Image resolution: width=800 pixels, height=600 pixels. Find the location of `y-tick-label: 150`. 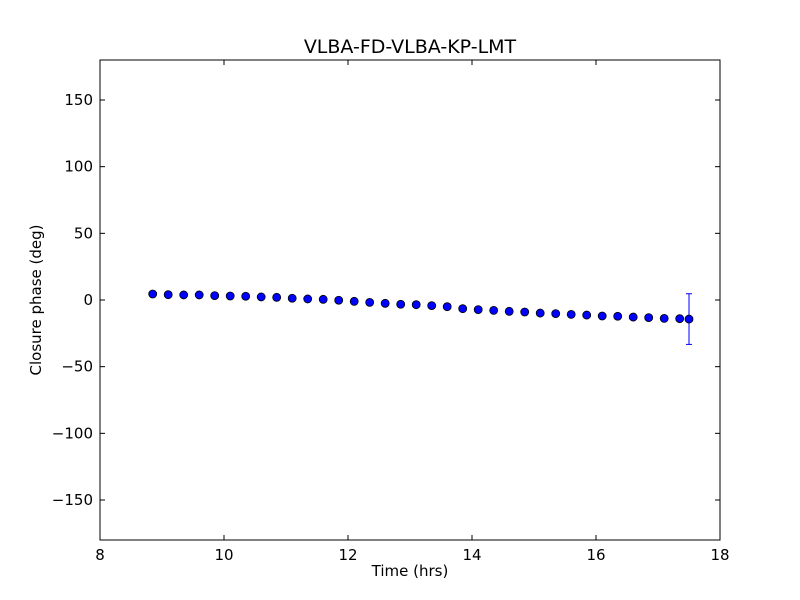

y-tick-label: 150 is located at coordinates (78, 100).